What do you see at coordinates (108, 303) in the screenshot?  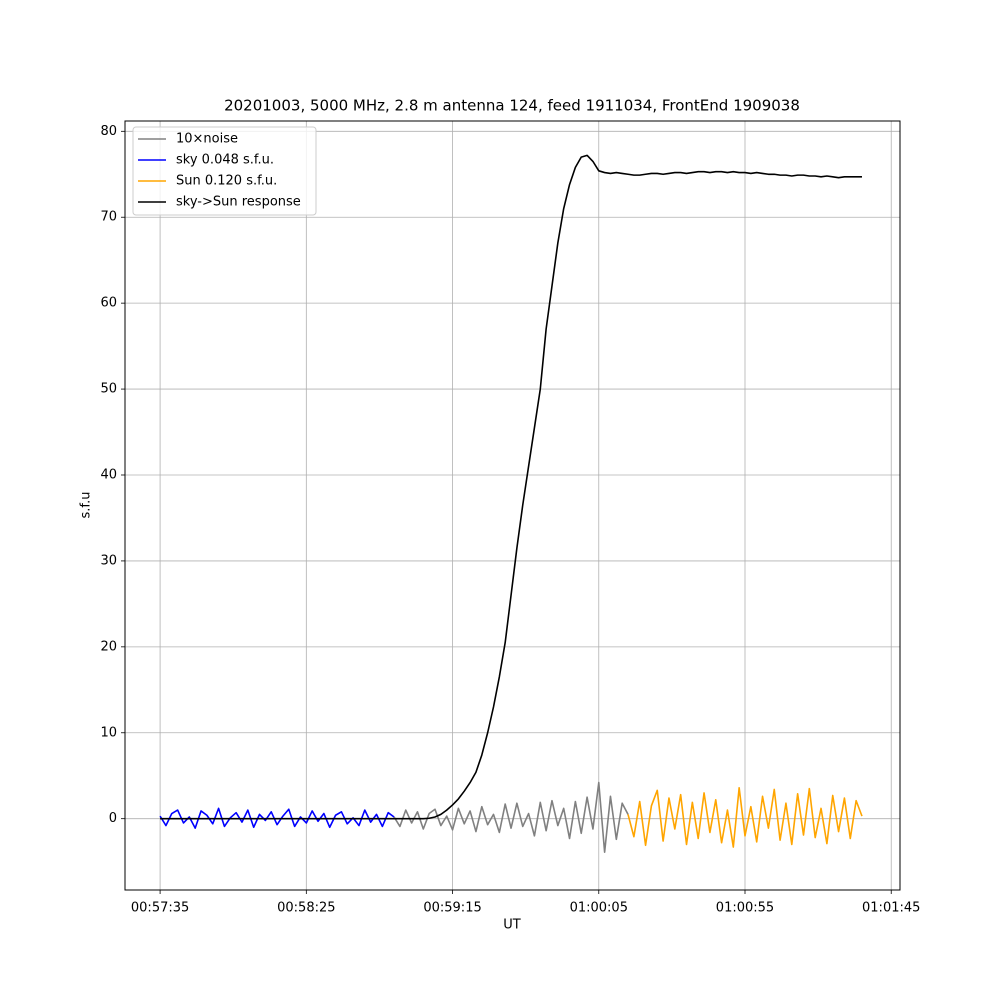 I see `y-tick-label: 60` at bounding box center [108, 303].